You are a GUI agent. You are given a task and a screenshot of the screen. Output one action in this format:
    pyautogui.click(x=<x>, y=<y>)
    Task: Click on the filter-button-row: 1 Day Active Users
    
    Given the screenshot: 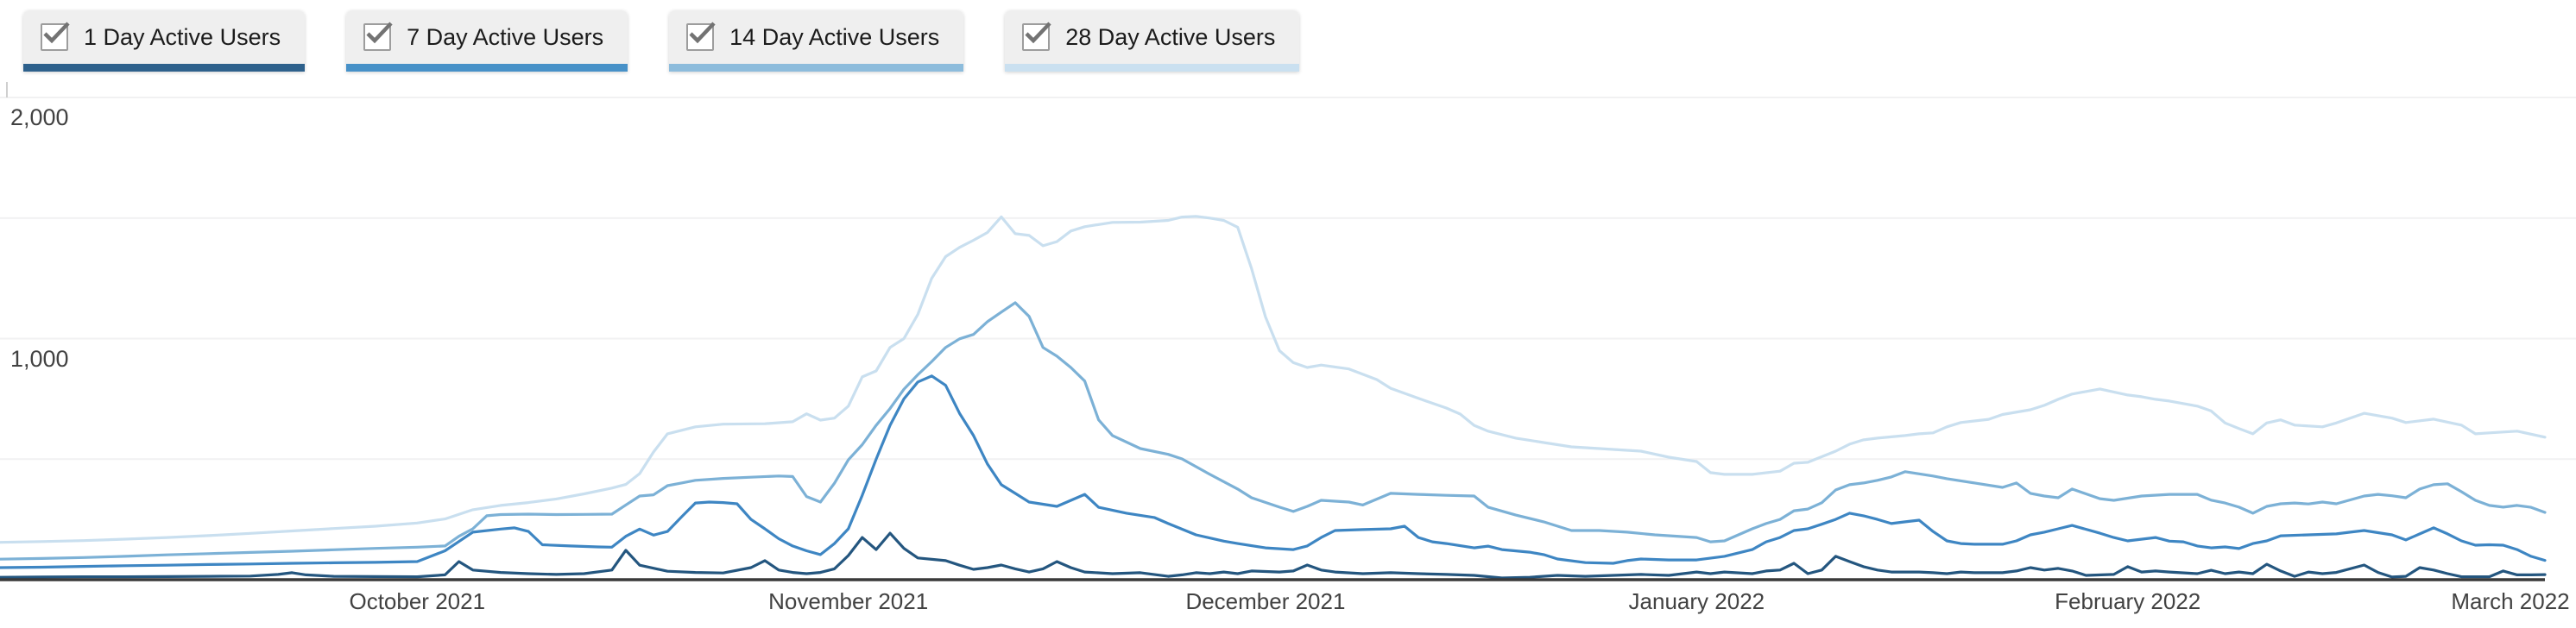 What is the action you would take?
    pyautogui.click(x=164, y=37)
    